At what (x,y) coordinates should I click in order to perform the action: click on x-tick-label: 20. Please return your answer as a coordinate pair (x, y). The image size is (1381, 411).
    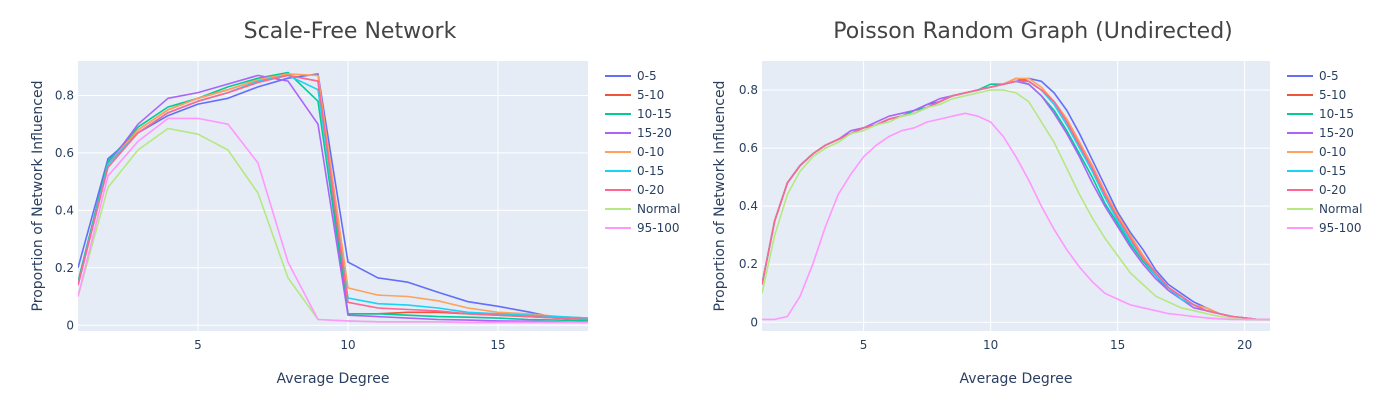
    Looking at the image, I should click on (1244, 345).